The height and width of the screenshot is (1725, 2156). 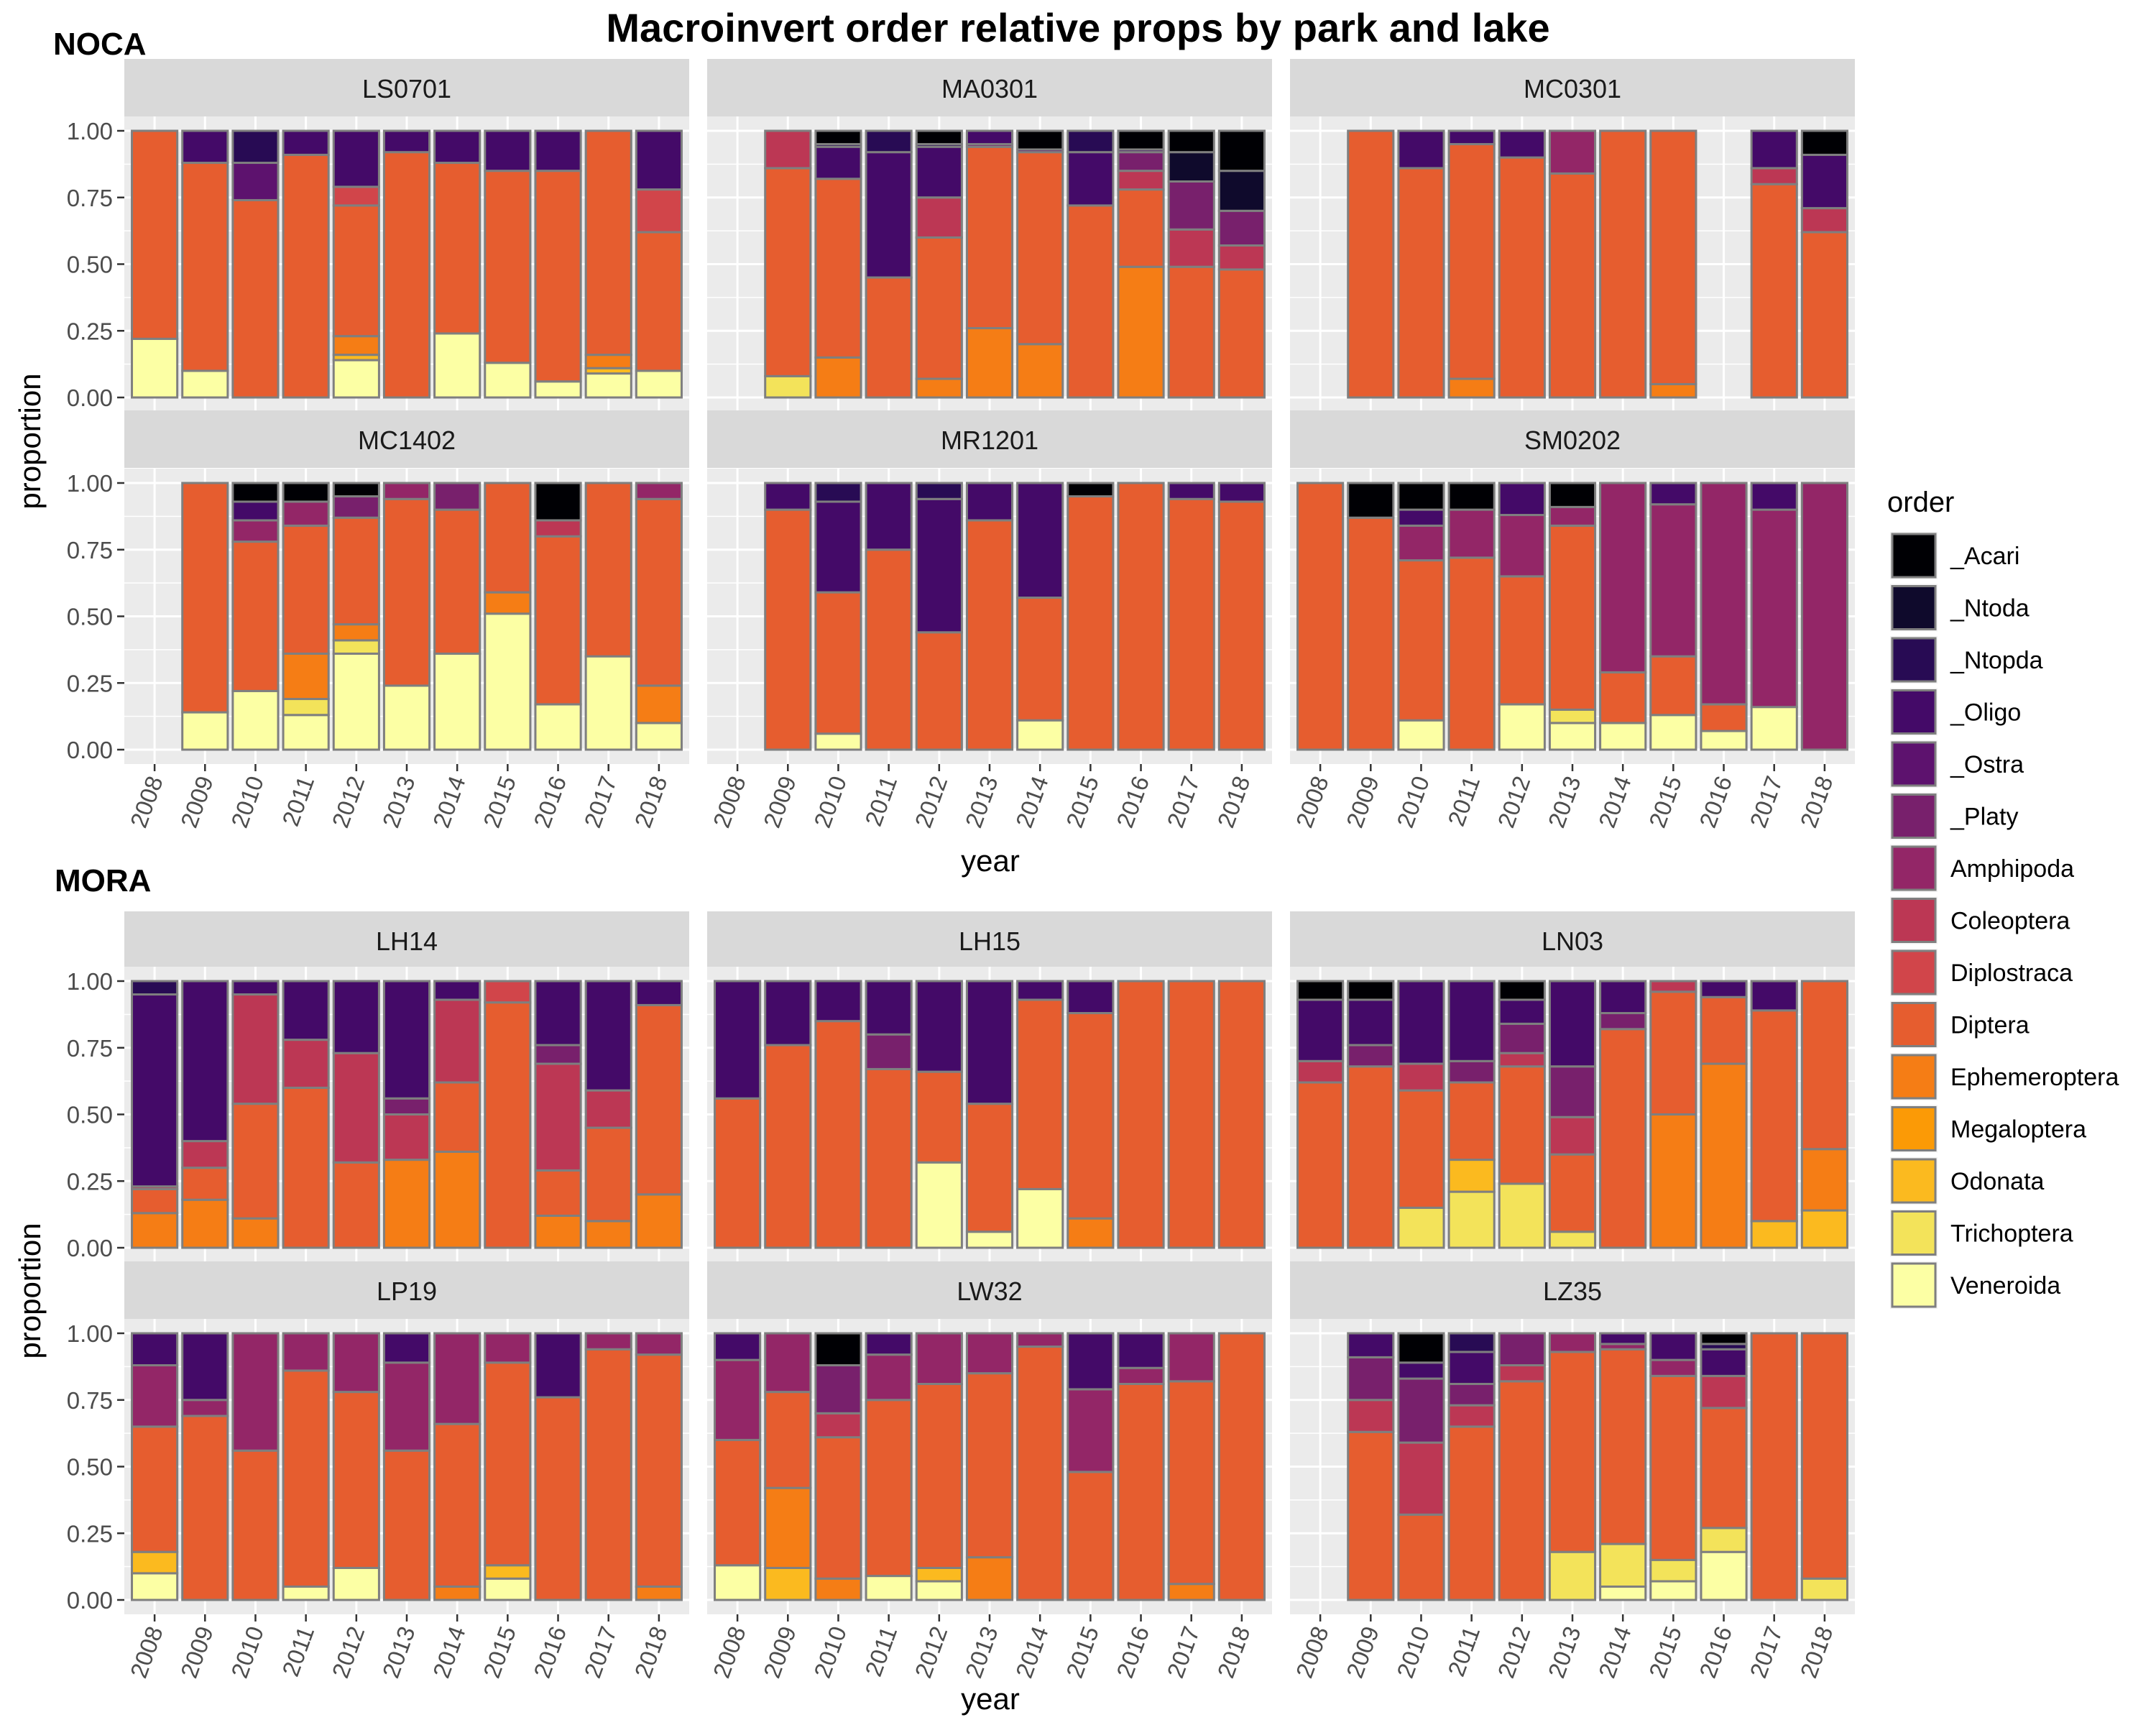 I want to click on bar-LW32-2016, so click(x=1141, y=1466).